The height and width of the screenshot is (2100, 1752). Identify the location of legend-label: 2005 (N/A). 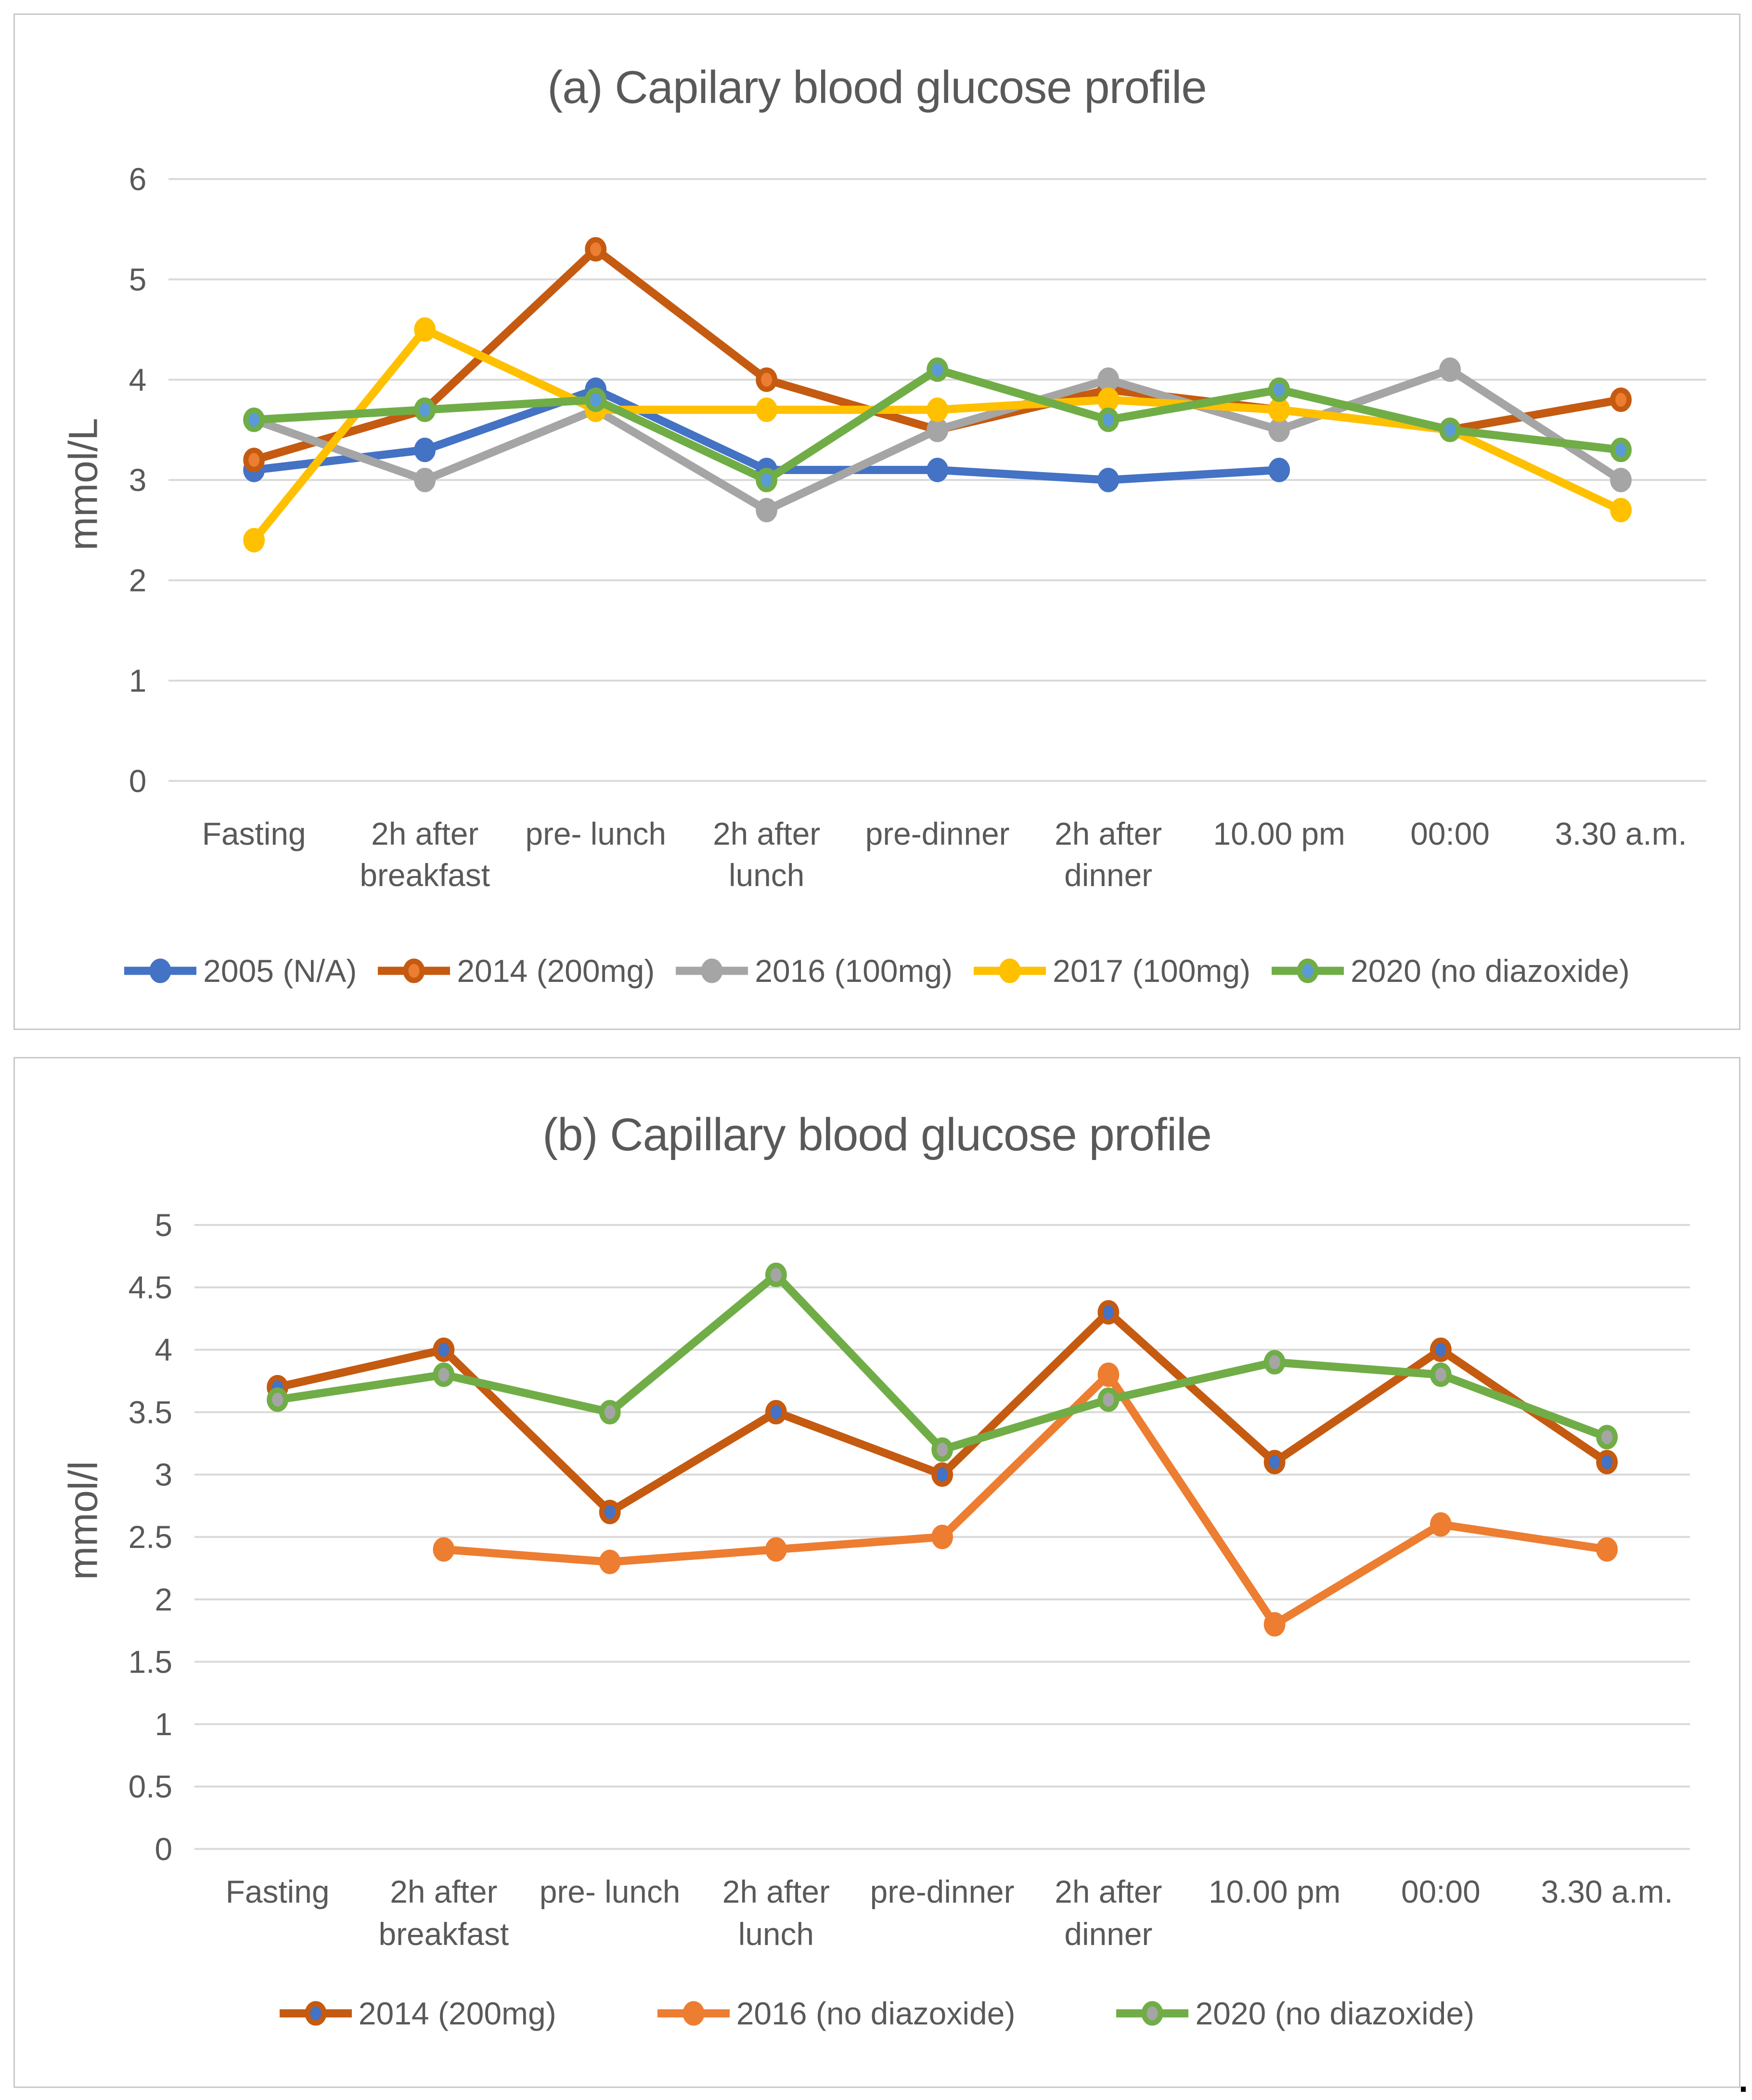
(280, 971).